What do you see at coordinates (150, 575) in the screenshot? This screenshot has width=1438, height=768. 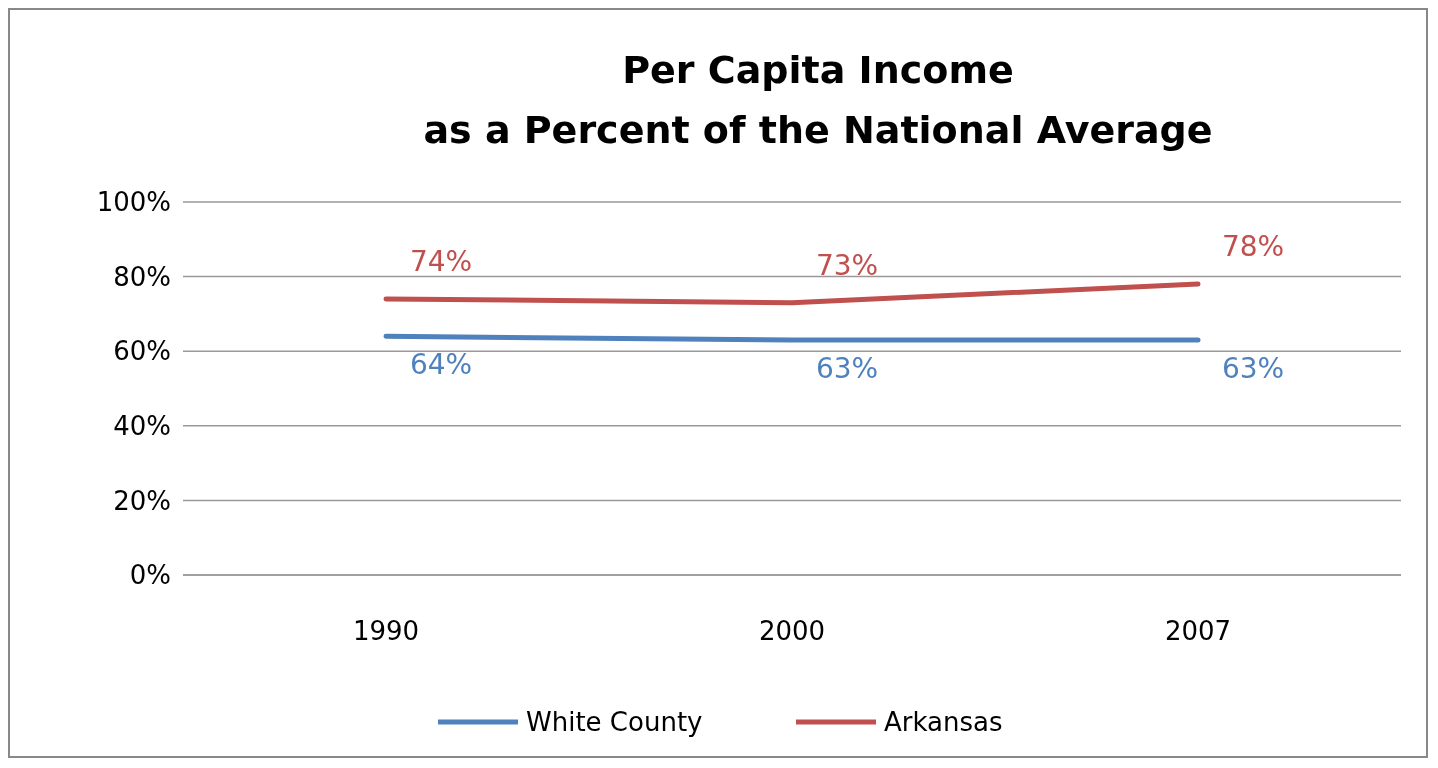 I see `y-tick-label: 0%` at bounding box center [150, 575].